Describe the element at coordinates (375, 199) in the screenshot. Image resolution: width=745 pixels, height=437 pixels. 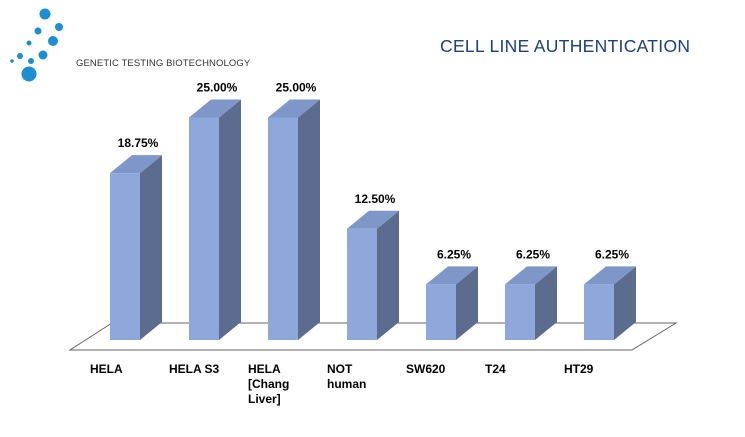
I see `data-label: 12.50%` at that location.